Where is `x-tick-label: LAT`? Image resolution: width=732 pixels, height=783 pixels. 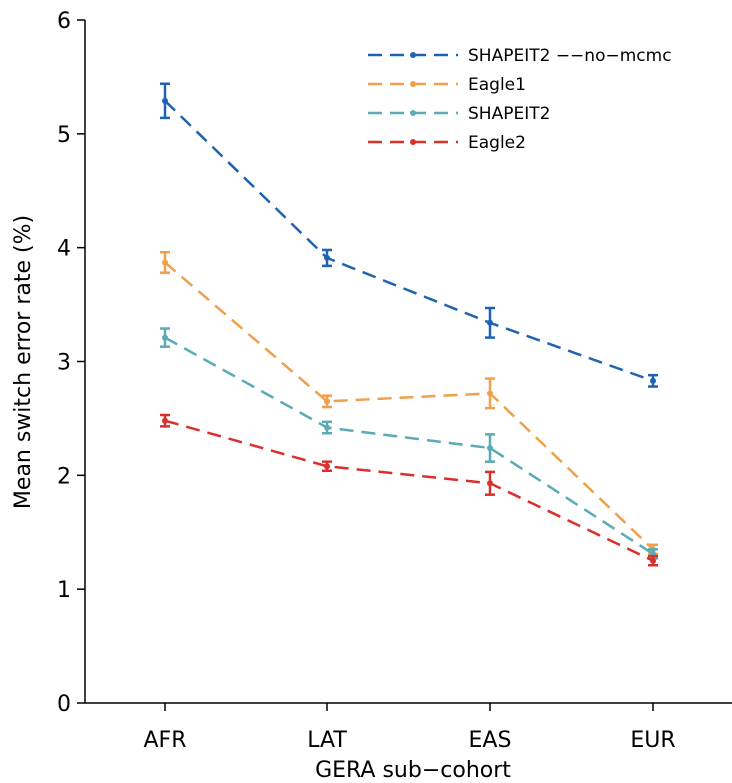
x-tick-label: LAT is located at coordinates (327, 740).